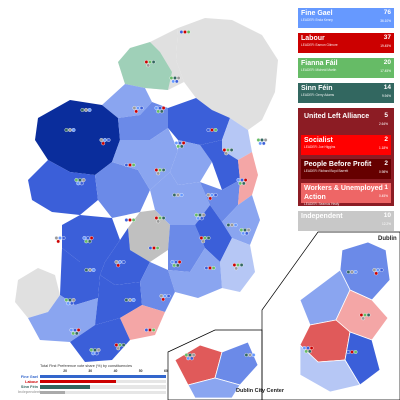  What do you see at coordinates (319, 70) in the screenshot?
I see `party-leader: LEADER: Micheál Martin` at bounding box center [319, 70].